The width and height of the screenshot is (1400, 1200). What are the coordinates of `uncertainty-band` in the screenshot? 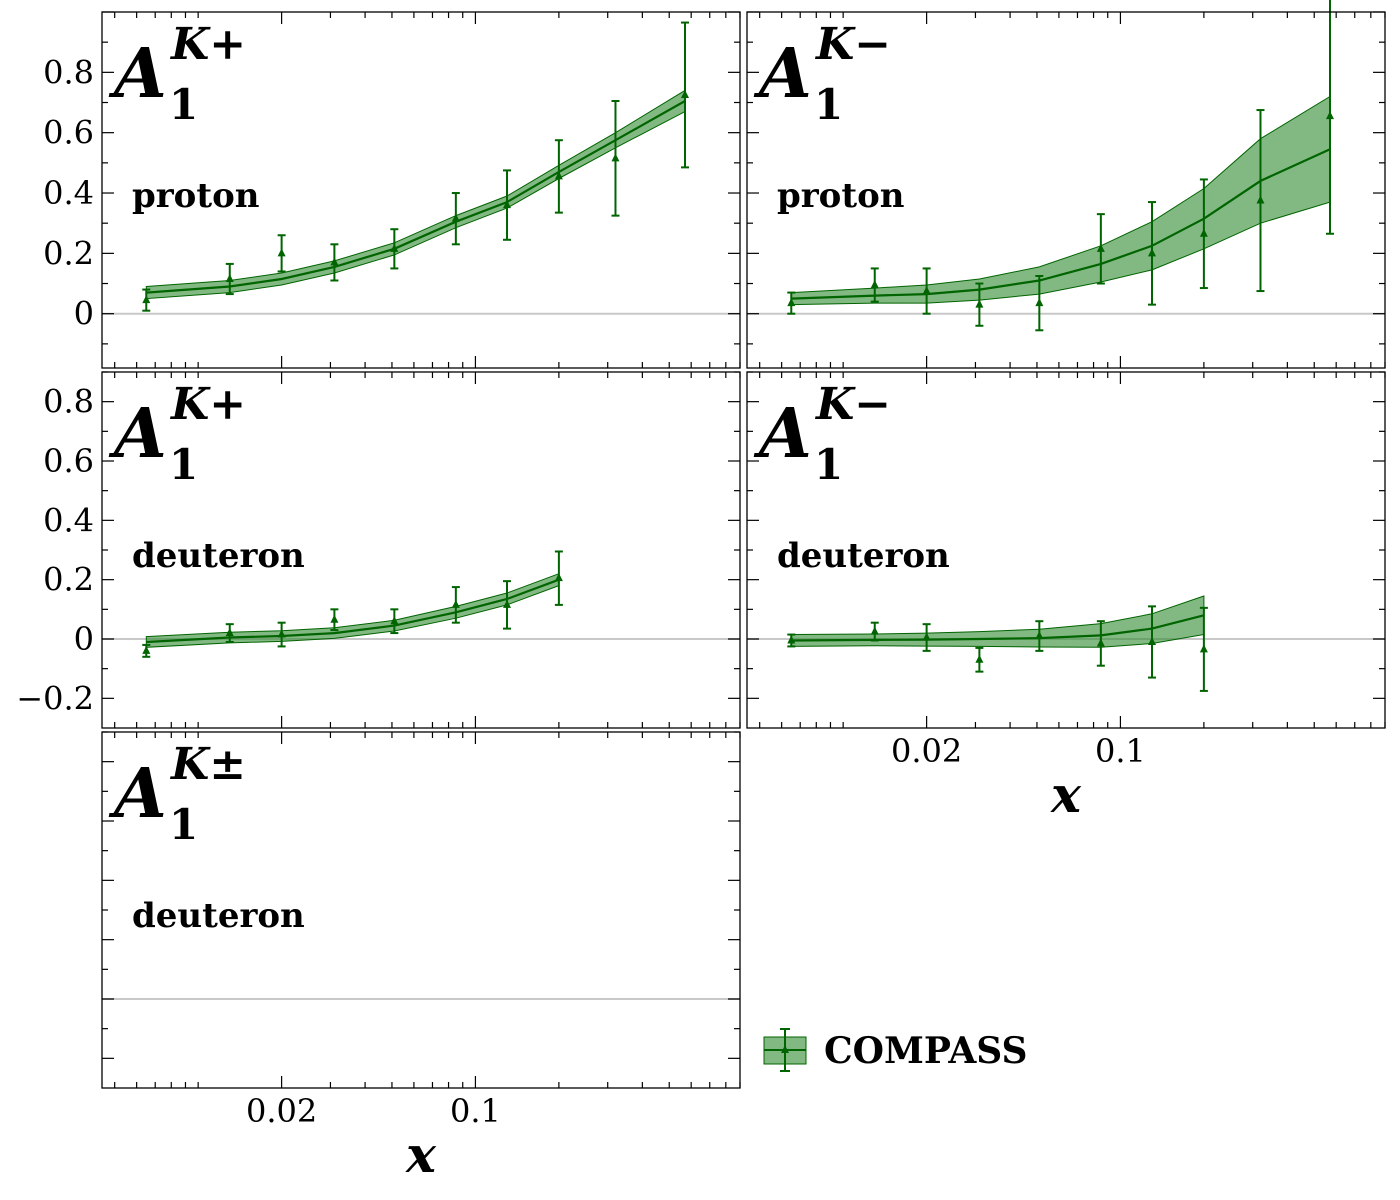 It's located at (352, 610).